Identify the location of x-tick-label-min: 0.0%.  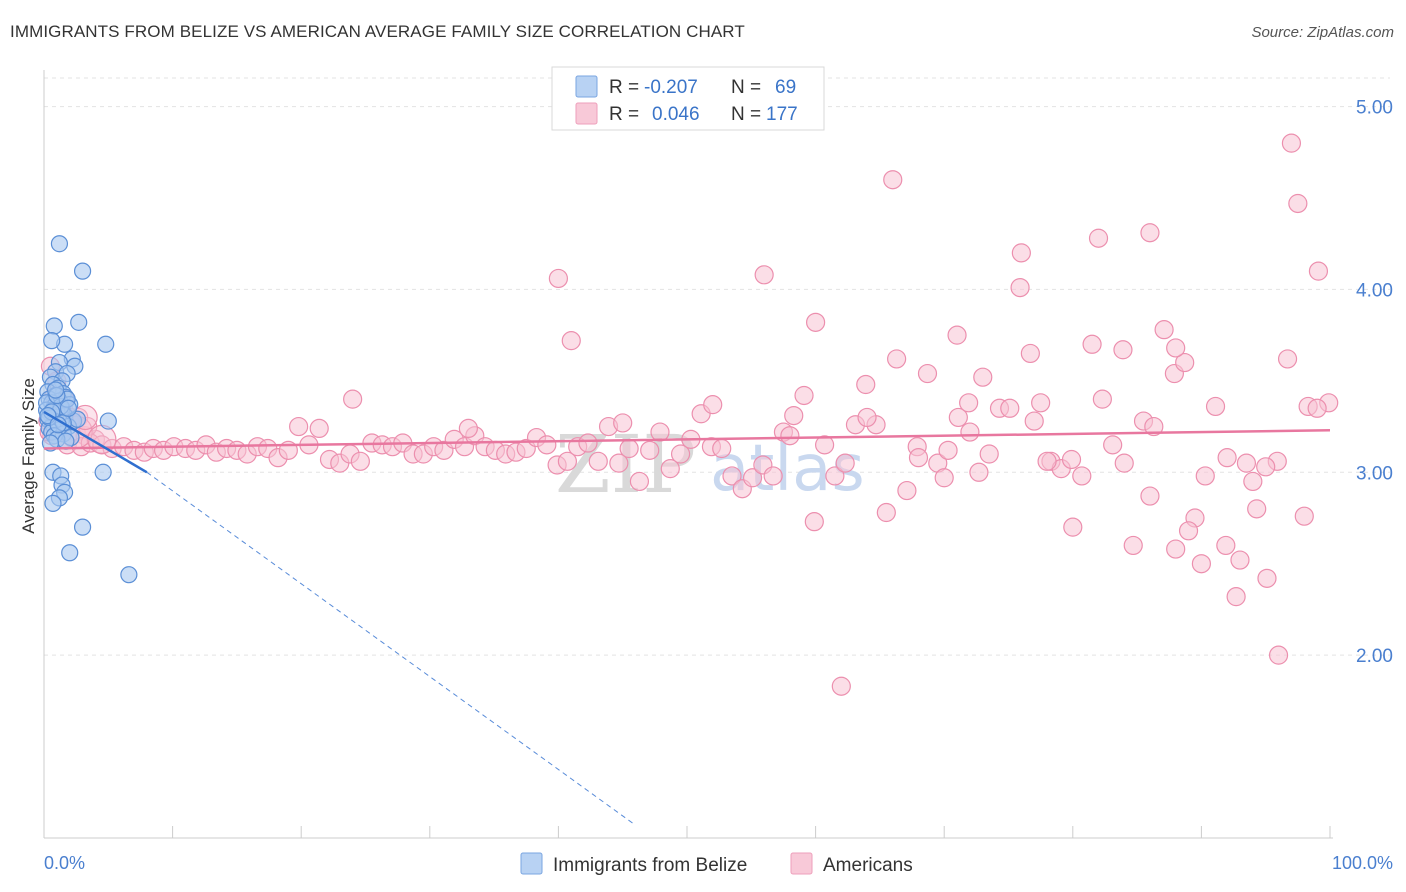
(64, 863).